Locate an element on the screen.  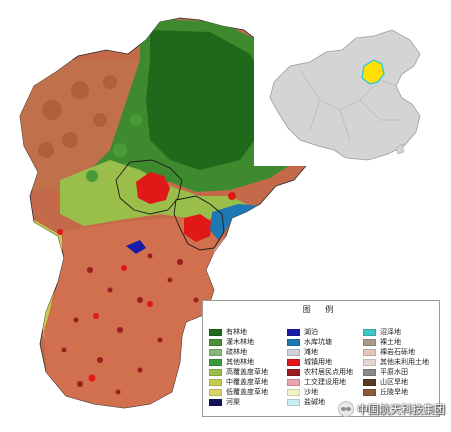
legend-item: 工交建设用地 is located at coordinates (325, 382).